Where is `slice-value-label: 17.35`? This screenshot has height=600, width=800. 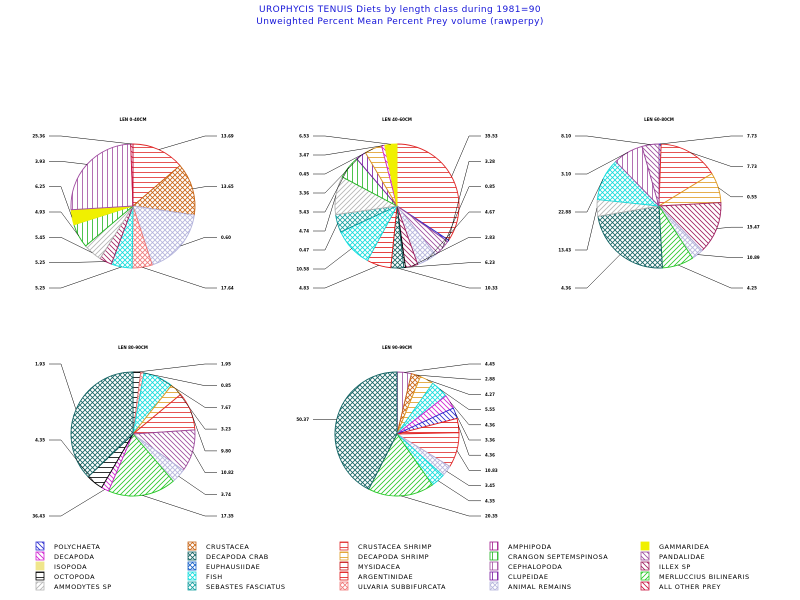
slice-value-label: 17.35 is located at coordinates (227, 516).